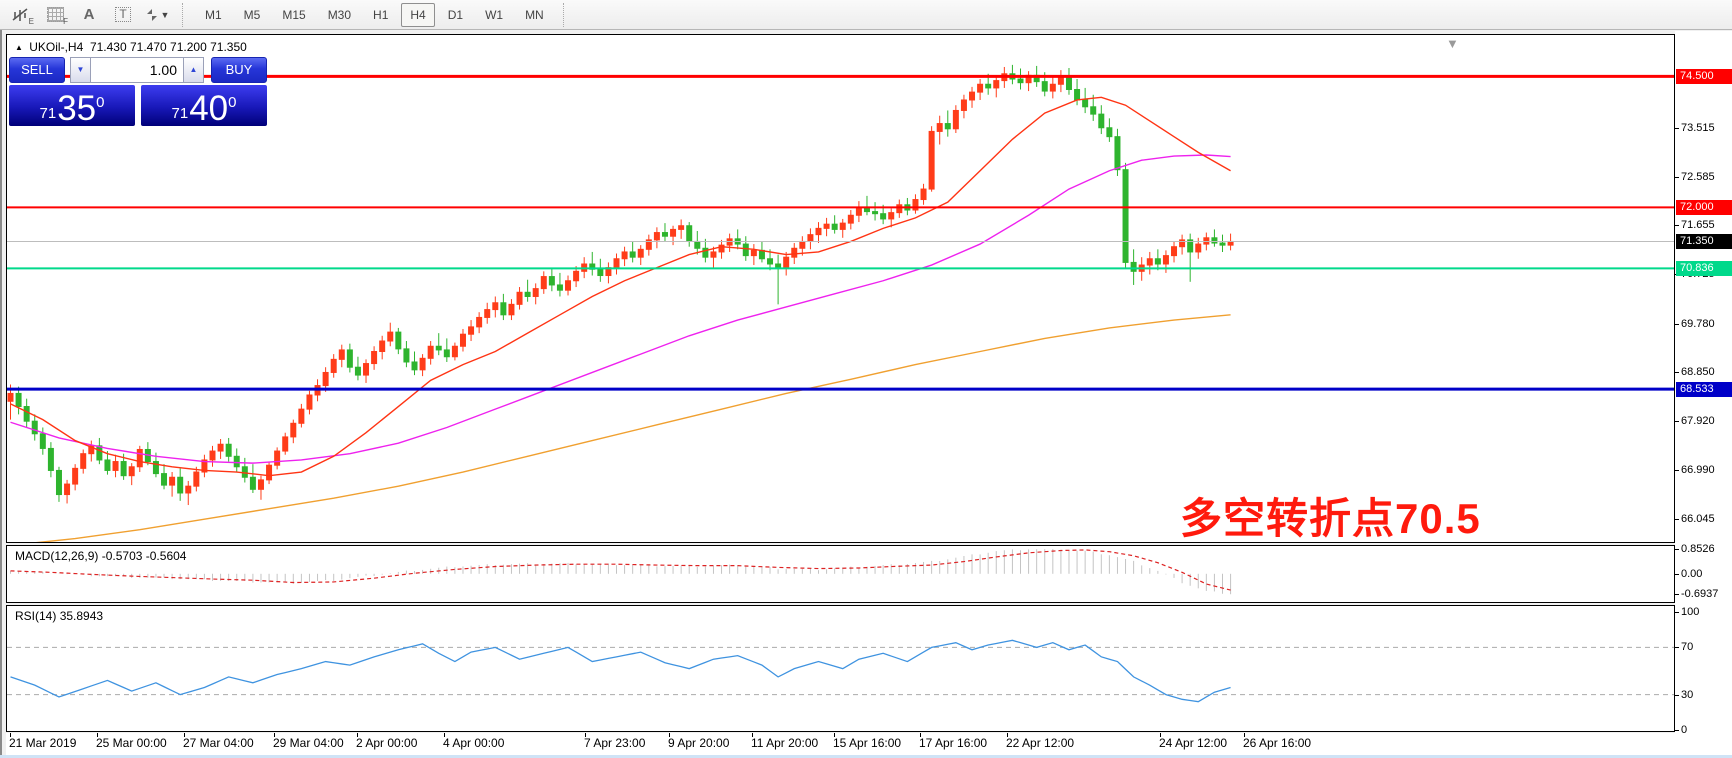 This screenshot has height=758, width=1732. What do you see at coordinates (866, 15) in the screenshot?
I see `toolbar: E F A T ▼ M1 M5 M15 M30 H1 H4 D1 W1 MN` at bounding box center [866, 15].